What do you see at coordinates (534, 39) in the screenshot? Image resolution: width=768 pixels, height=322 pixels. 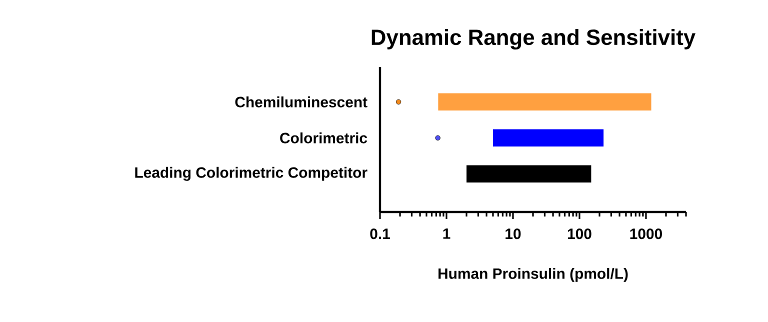 I see `chart-title: Dynamic Range and Sensitivity` at bounding box center [534, 39].